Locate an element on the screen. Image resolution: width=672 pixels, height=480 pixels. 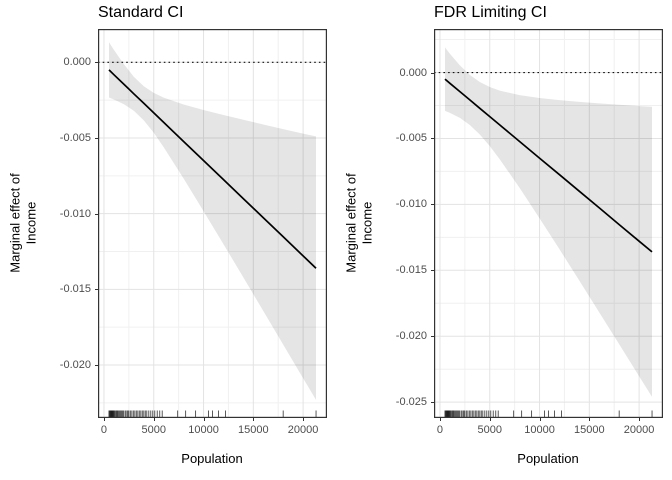
plot-title: Standard CI is located at coordinates (141, 12).